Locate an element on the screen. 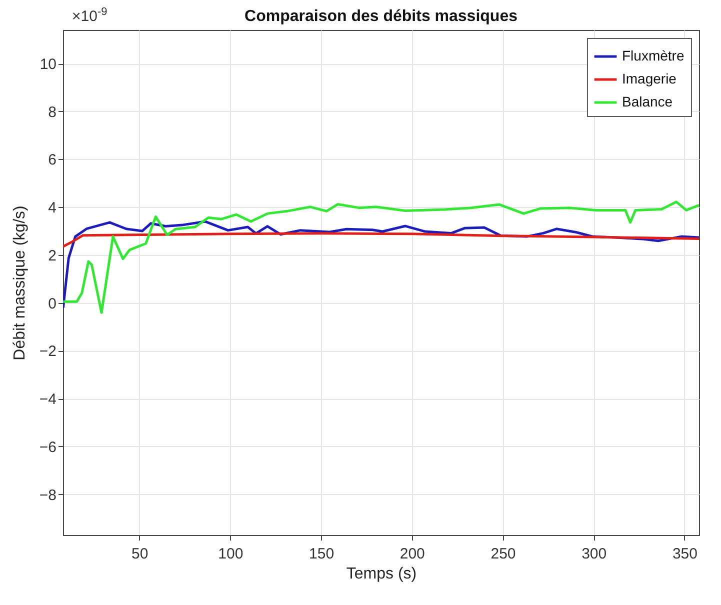 This screenshot has width=721, height=605. x-axis-title: Temps (s) is located at coordinates (381, 574).